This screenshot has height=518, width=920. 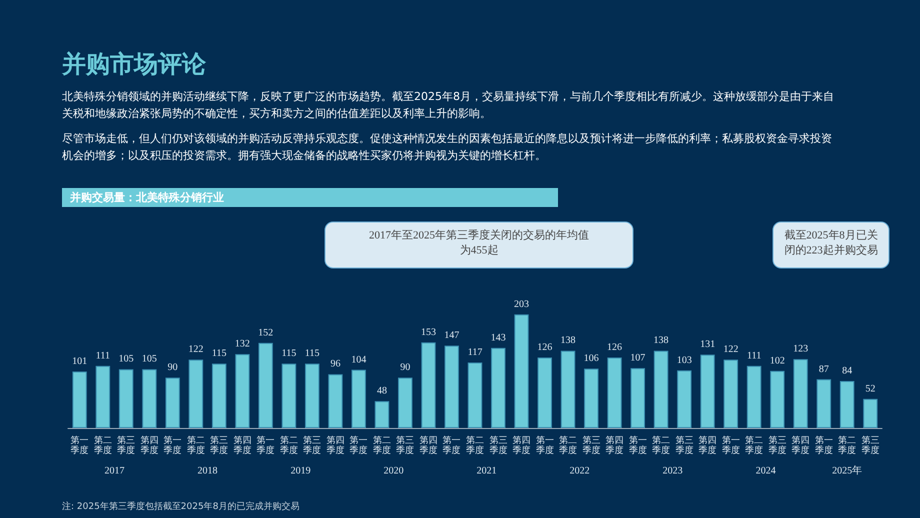 What do you see at coordinates (242, 344) in the screenshot?
I see `data-label: 132` at bounding box center [242, 344].